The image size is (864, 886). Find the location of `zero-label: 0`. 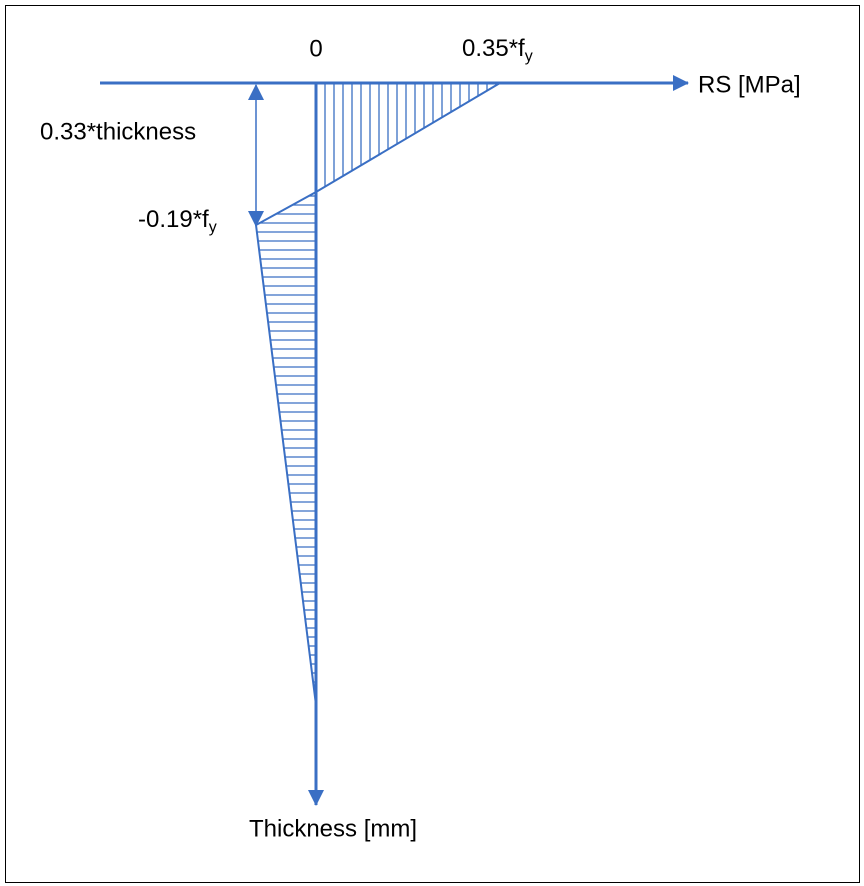

zero-label: 0 is located at coordinates (315, 48).